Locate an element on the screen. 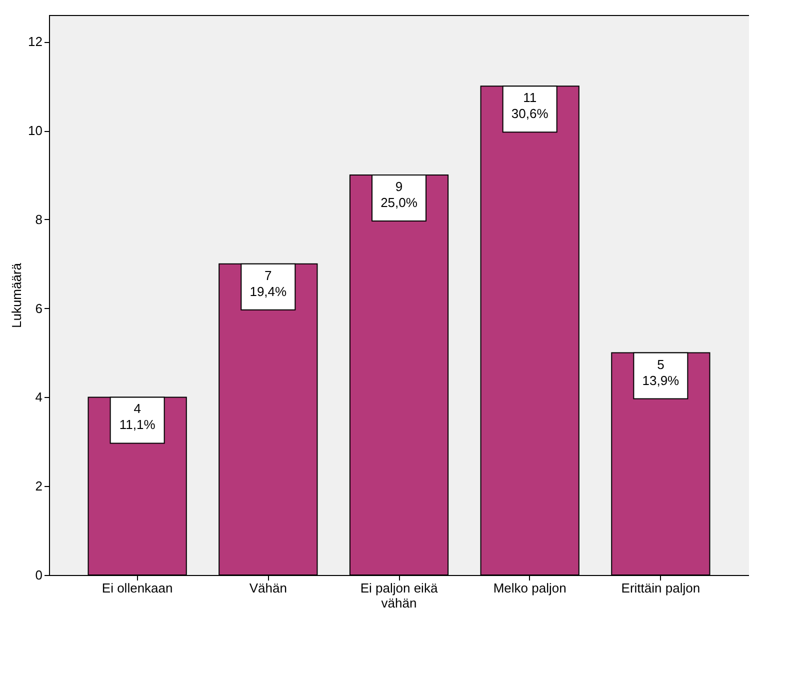  y-tick-label: 12 is located at coordinates (35, 42).